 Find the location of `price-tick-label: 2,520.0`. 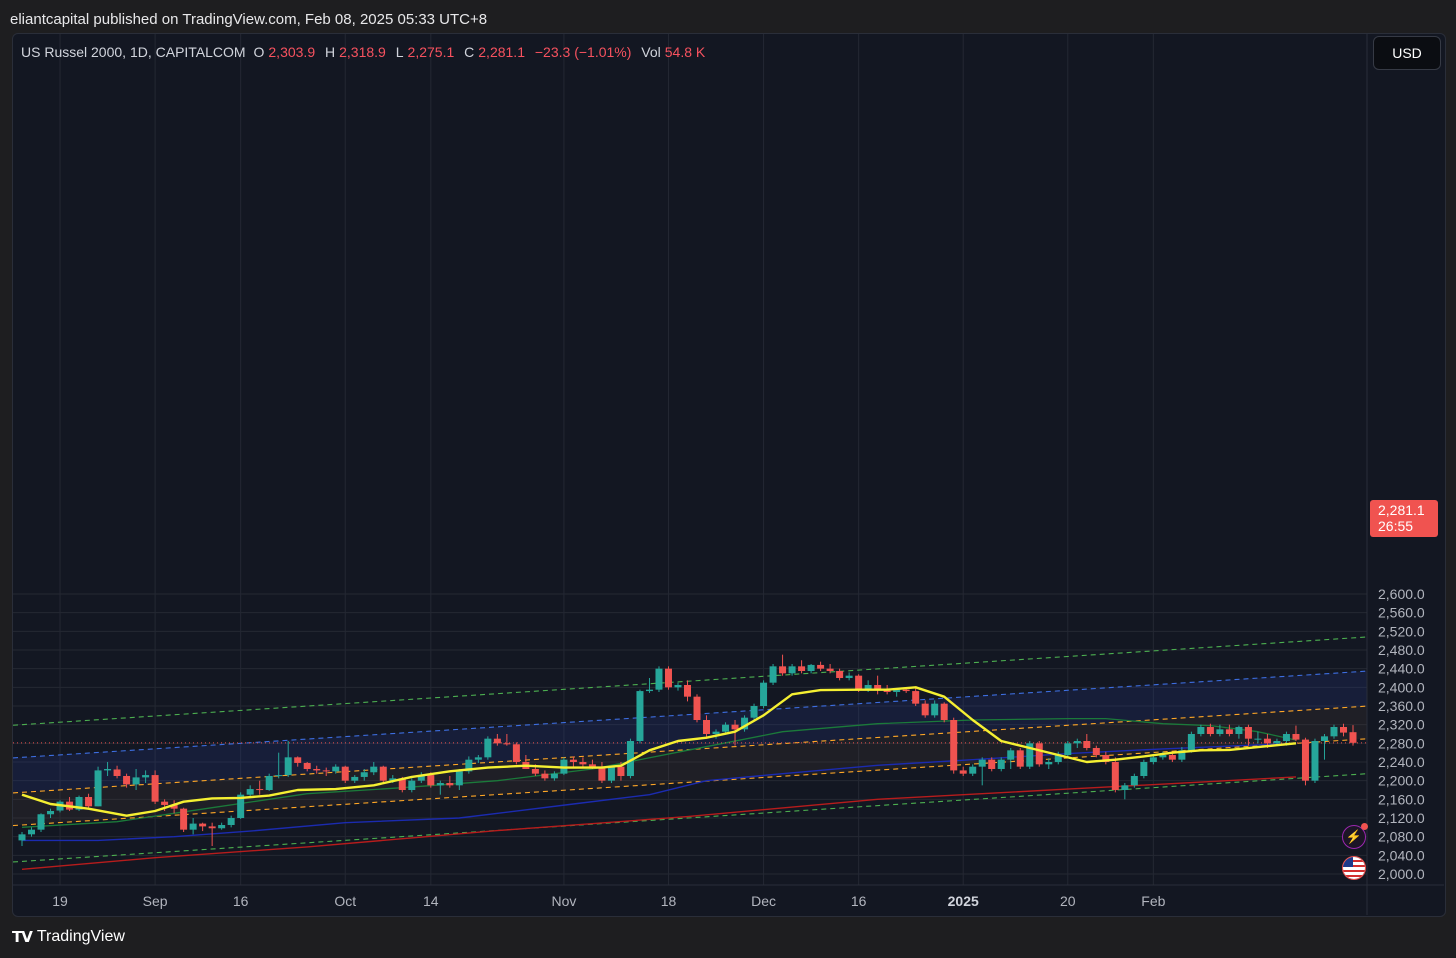

price-tick-label: 2,520.0 is located at coordinates (1401, 631).